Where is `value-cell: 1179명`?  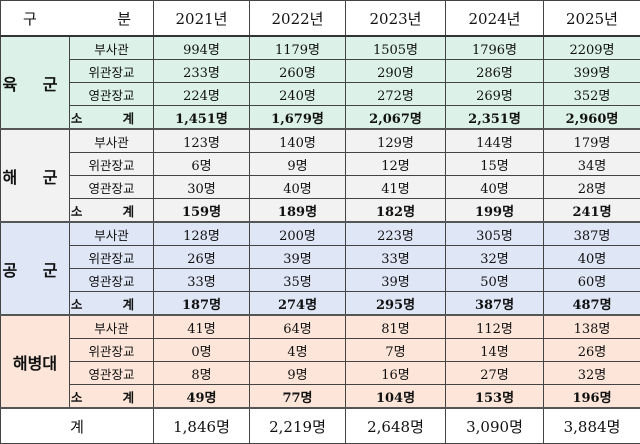 value-cell: 1179명 is located at coordinates (298, 48).